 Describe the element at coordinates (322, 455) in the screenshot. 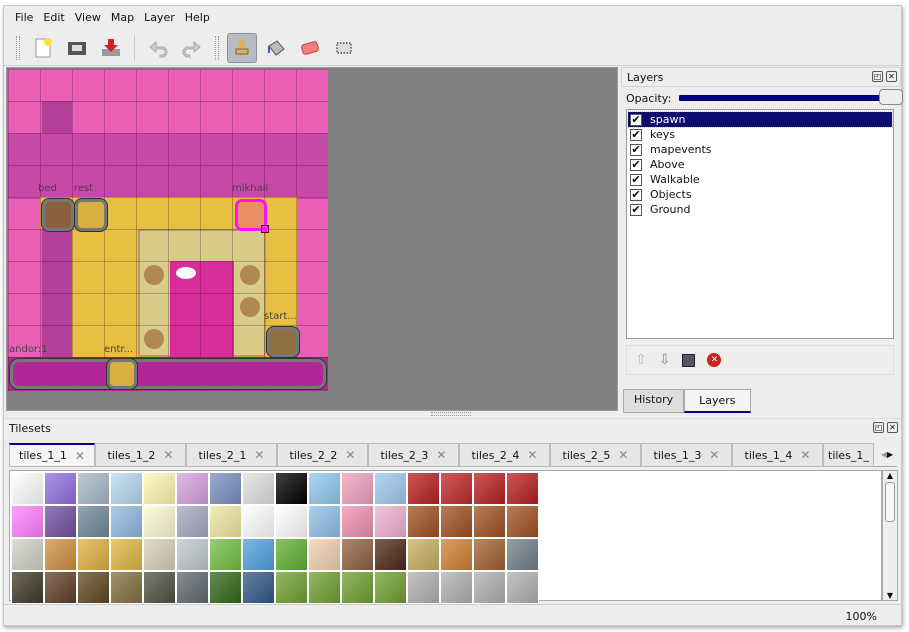

I see `tileset-tab: tiles_2_2 ✕` at that location.